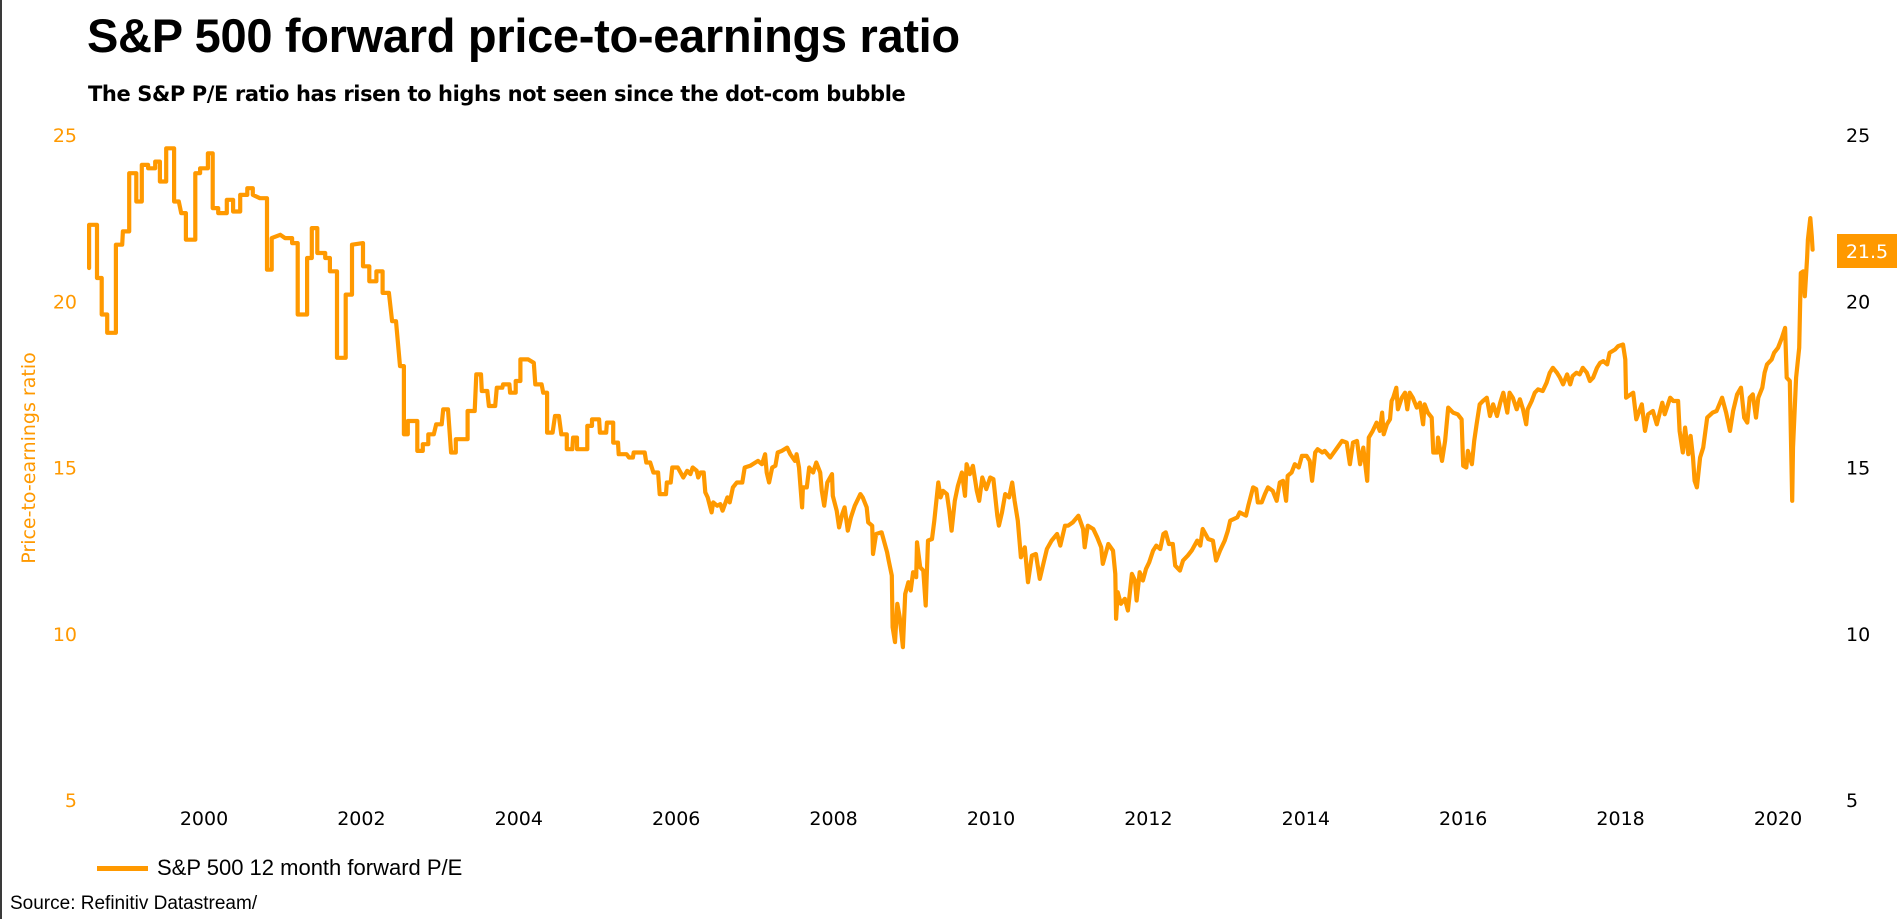 Image resolution: width=1903 pixels, height=919 pixels. Describe the element at coordinates (1306, 819) in the screenshot. I see `x-tick-label: 2014` at that location.